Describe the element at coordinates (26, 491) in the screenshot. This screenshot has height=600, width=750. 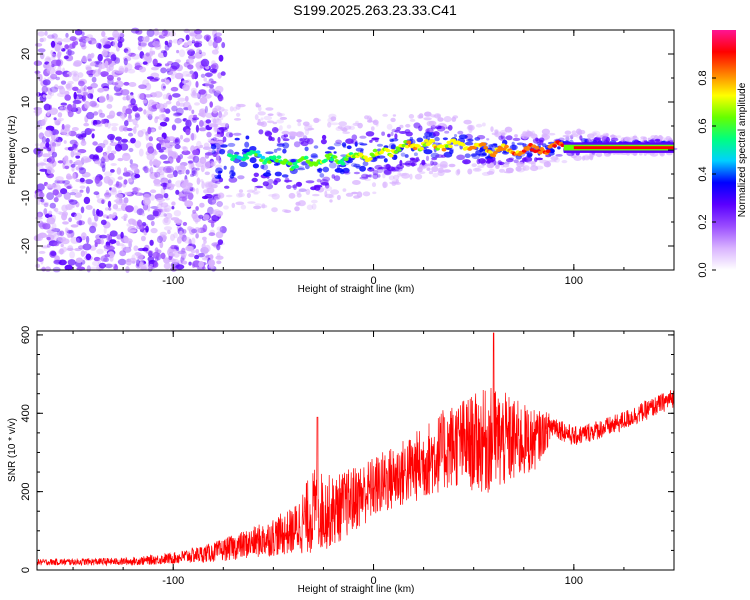
I see `snr-y-tick-label: 200` at that location.